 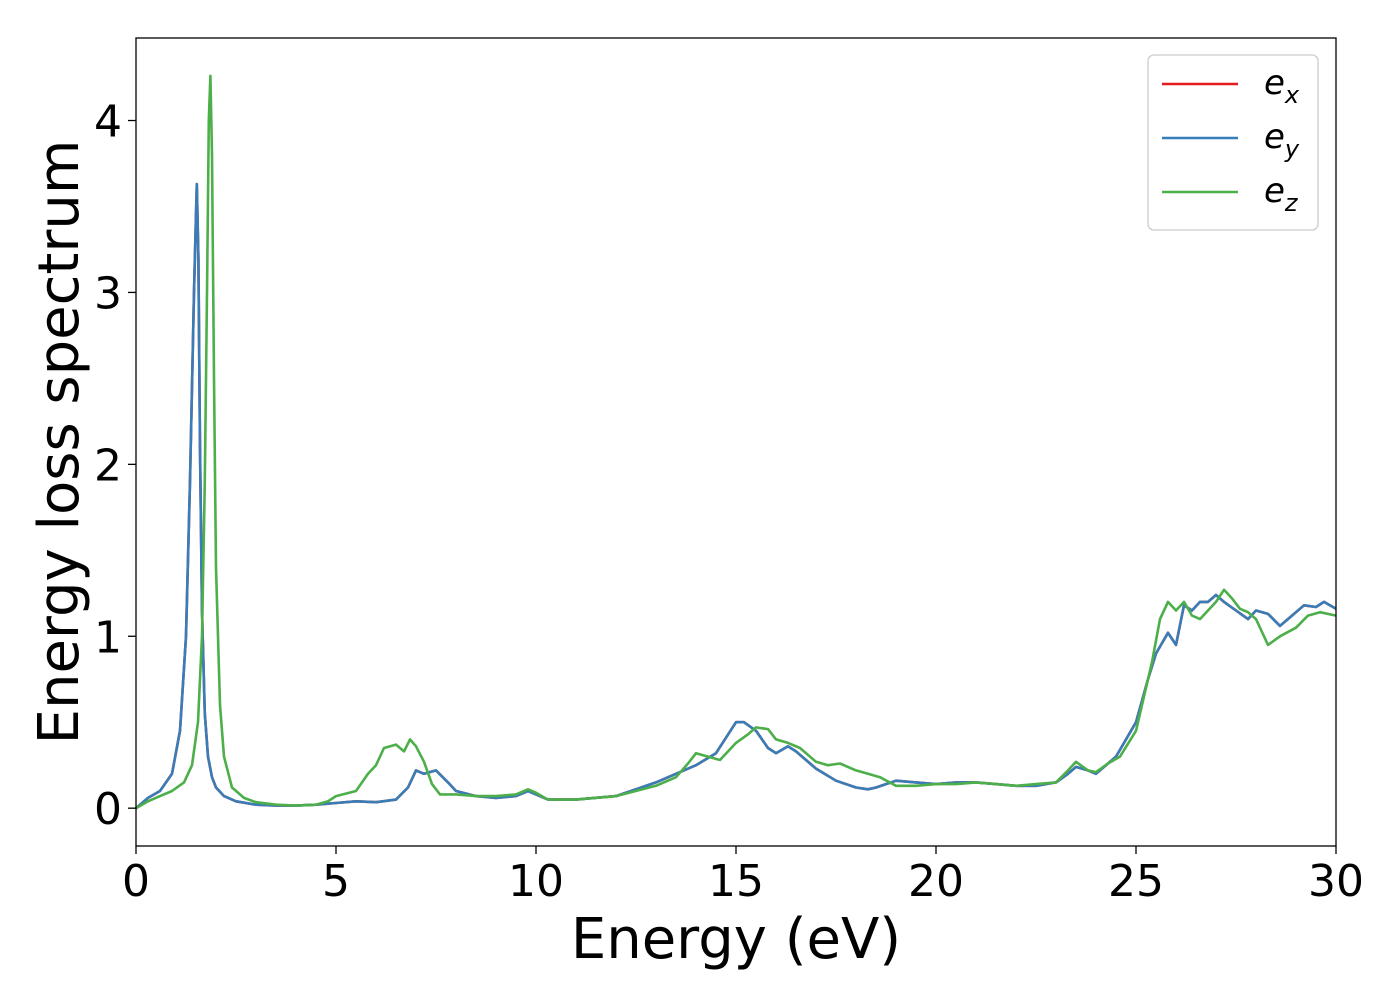 What do you see at coordinates (1336, 881) in the screenshot?
I see `x-tick-label: 30` at bounding box center [1336, 881].